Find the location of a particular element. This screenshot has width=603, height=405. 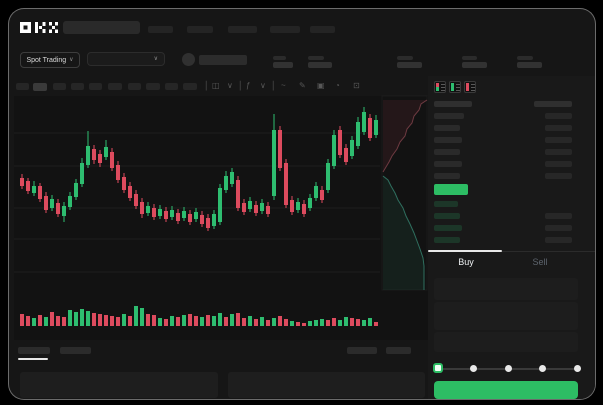

order-total-field is located at coordinates (506, 342).